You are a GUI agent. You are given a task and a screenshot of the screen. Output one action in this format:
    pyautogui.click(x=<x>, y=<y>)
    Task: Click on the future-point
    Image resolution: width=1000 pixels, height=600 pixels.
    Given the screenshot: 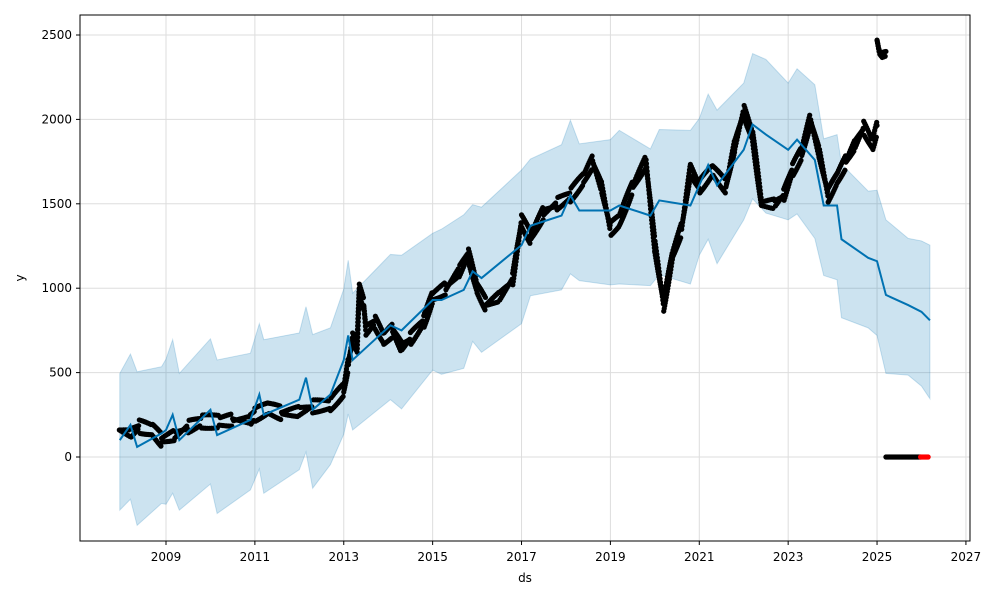 What is the action you would take?
    pyautogui.click(x=928, y=457)
    